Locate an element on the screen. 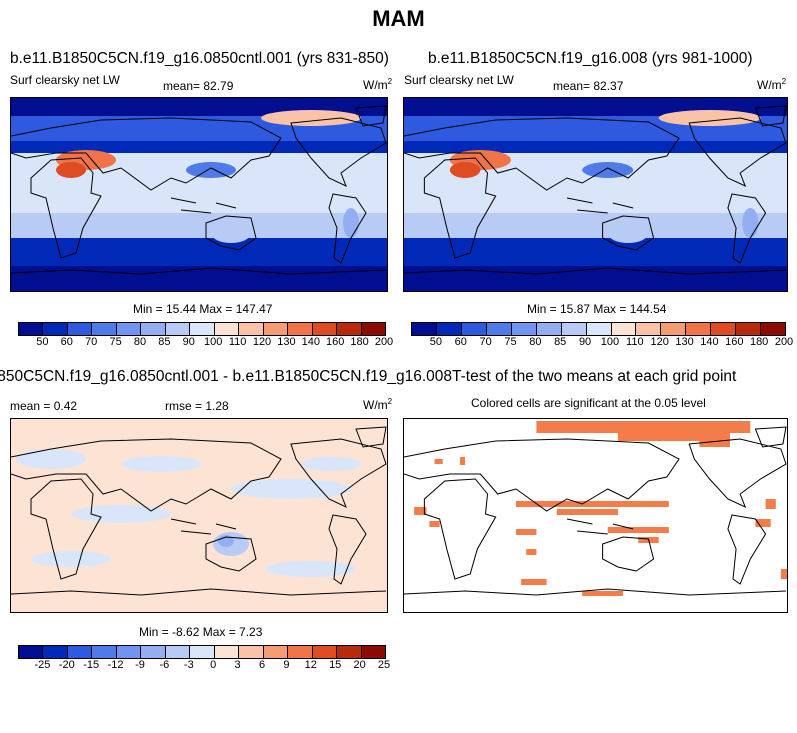 This screenshot has width=797, height=733. panel1-colorbar-tick-label: 85 is located at coordinates (164, 342).